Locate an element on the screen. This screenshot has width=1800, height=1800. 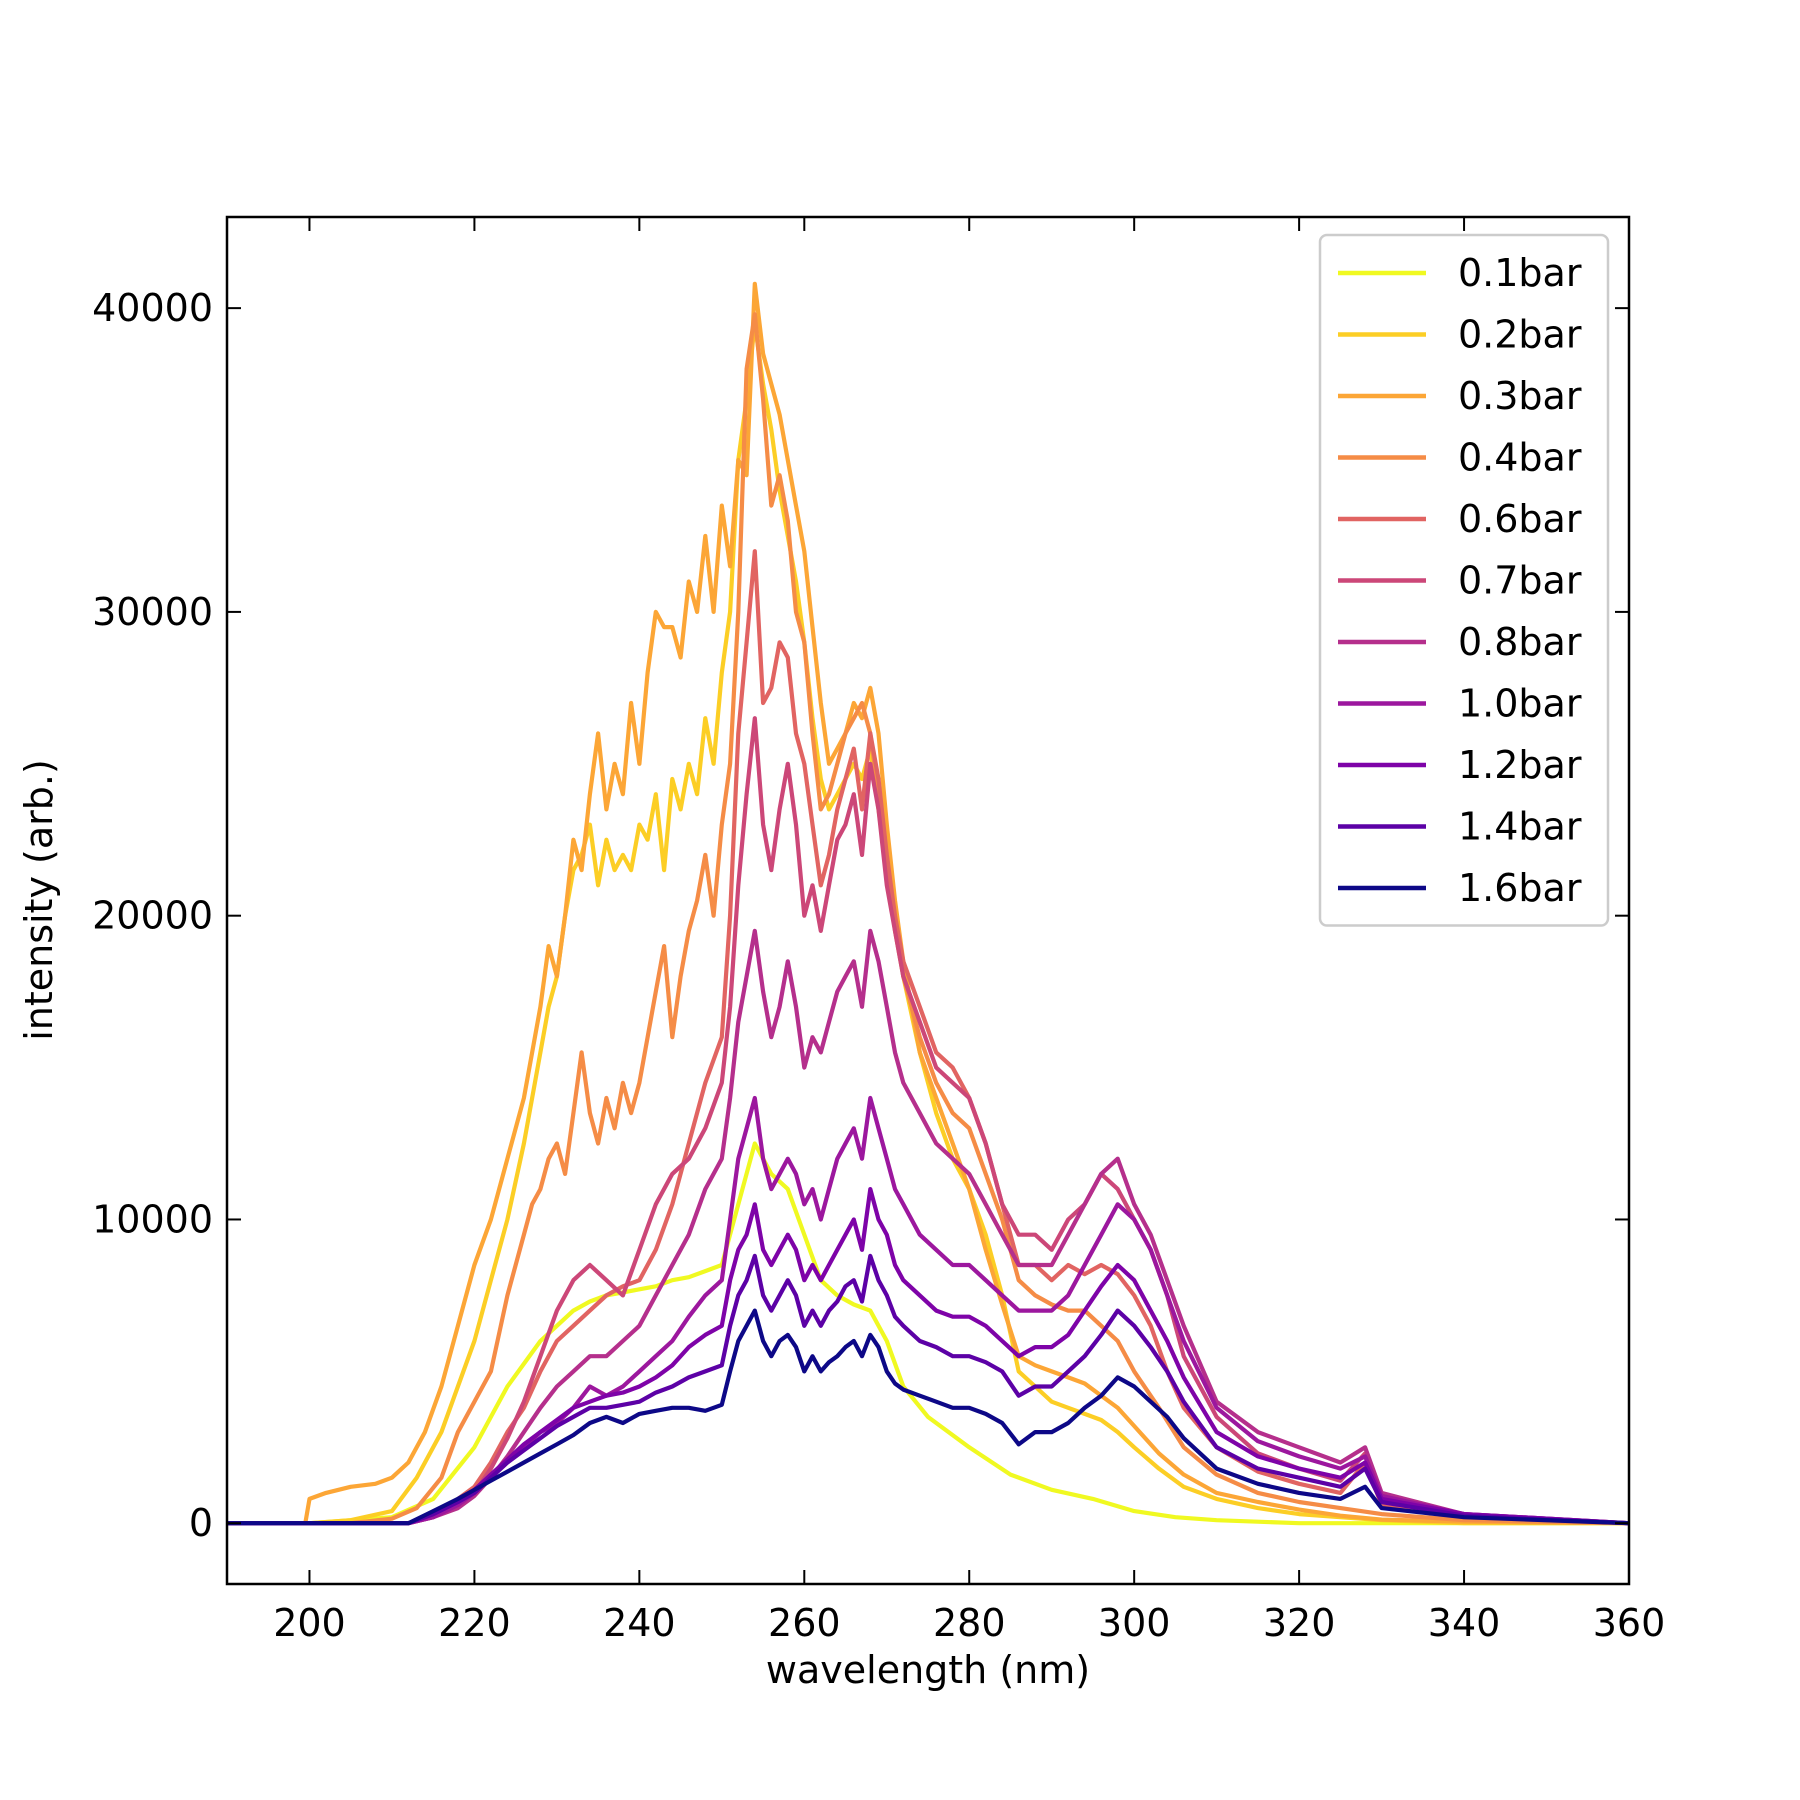
x-tick-label: 220 is located at coordinates (474, 1623).